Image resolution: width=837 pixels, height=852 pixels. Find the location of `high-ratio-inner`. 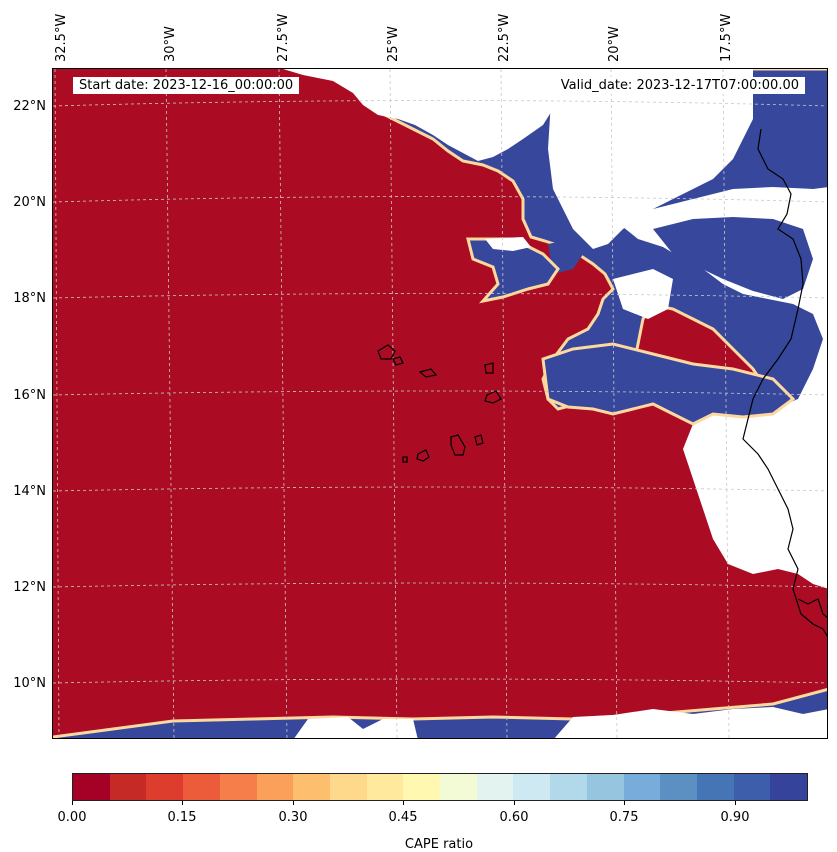

high-ratio-inner is located at coordinates (733, 258).